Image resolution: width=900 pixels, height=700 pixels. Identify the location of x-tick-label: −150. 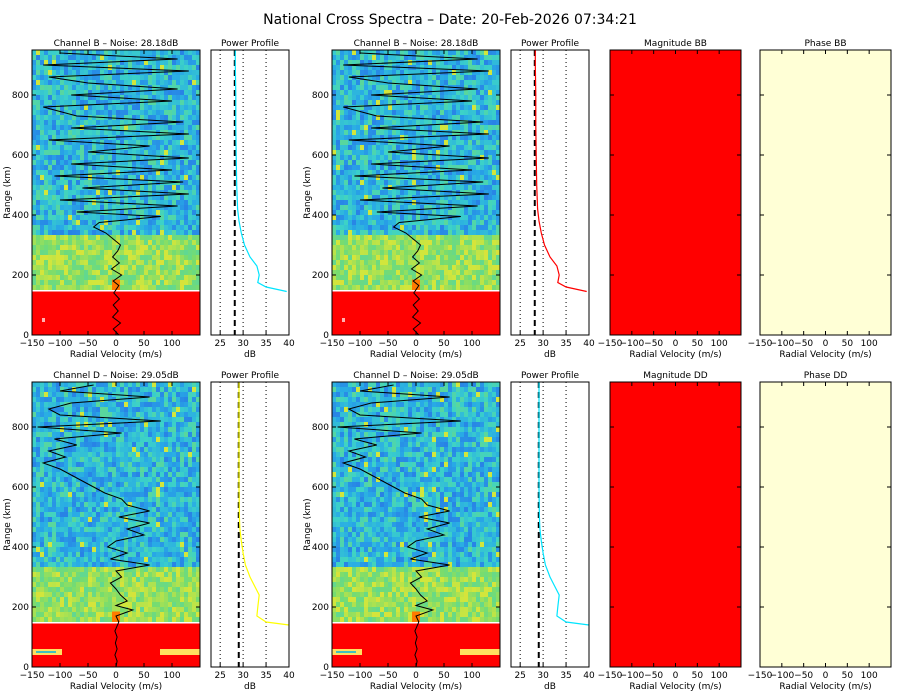
(32, 344).